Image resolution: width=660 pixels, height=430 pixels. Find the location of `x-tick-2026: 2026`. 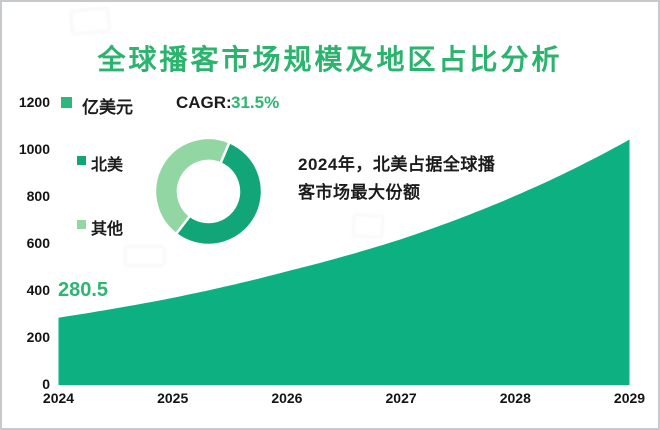

x-tick-2026: 2026 is located at coordinates (287, 398).